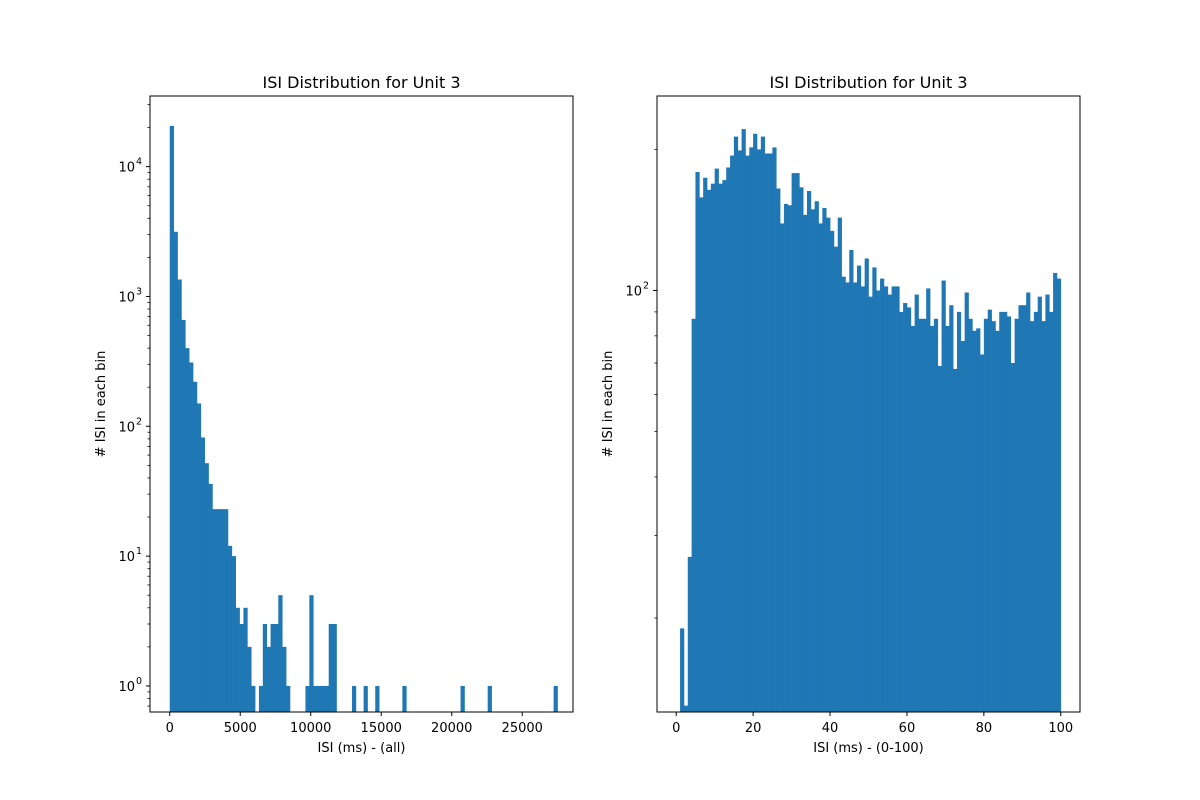  I want to click on left-x-tick-label: 5000, so click(240, 728).